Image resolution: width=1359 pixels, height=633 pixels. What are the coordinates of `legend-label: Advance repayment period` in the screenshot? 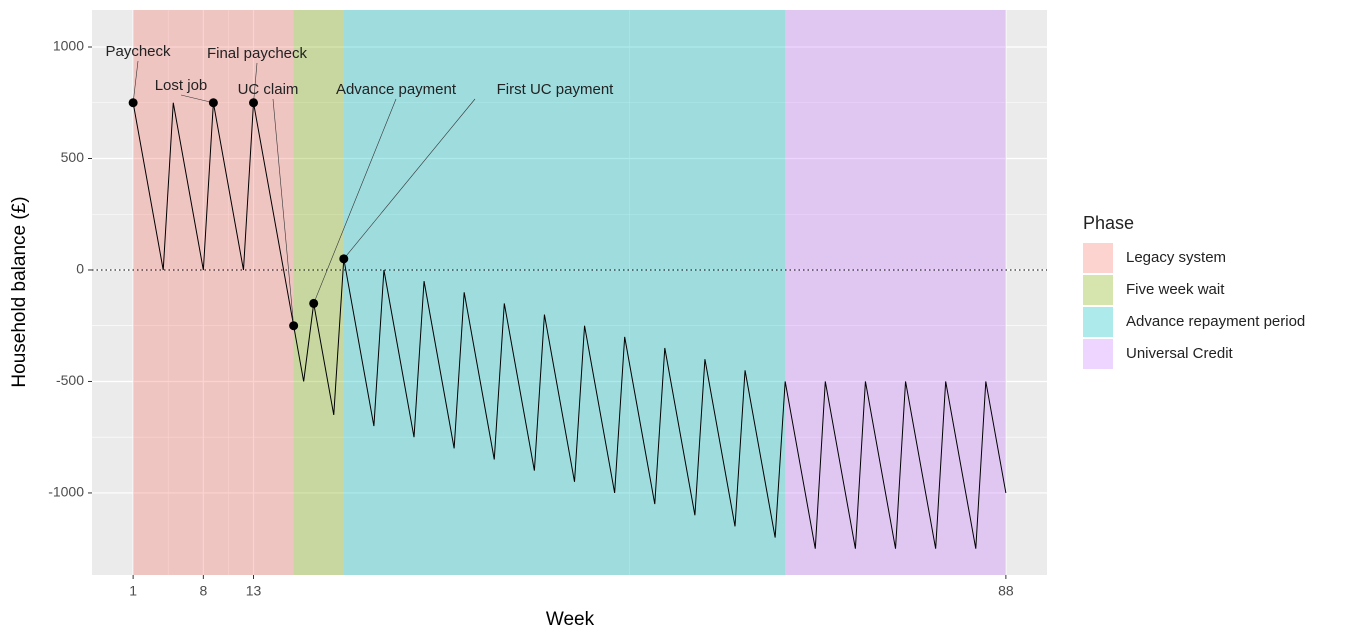 It's located at (1215, 321).